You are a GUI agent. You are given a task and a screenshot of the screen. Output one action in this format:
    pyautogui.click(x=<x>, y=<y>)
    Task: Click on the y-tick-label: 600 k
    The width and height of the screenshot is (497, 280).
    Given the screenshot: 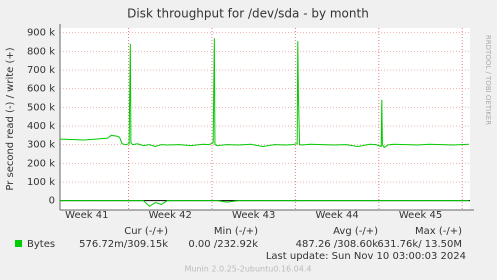 What is the action you would take?
    pyautogui.click(x=41, y=89)
    